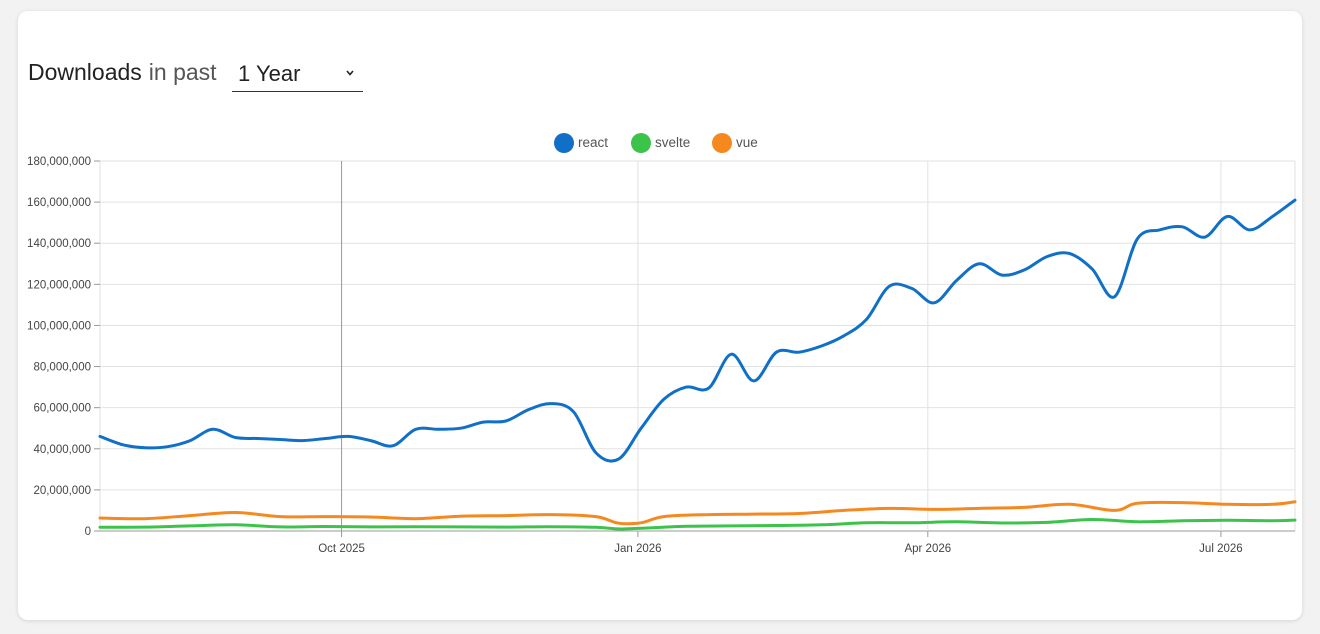  I want to click on heading-title: Downloads, so click(85, 72).